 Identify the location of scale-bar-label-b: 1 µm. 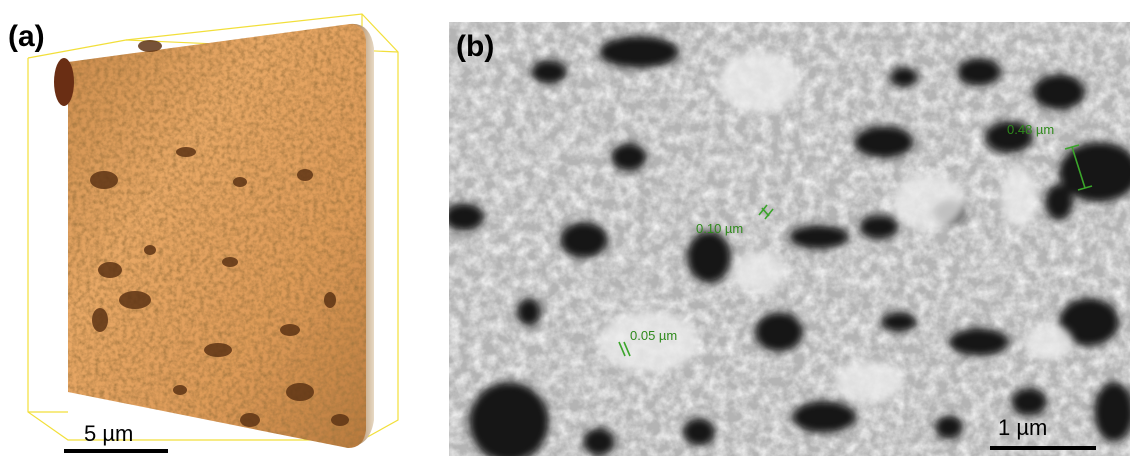
(1023, 427).